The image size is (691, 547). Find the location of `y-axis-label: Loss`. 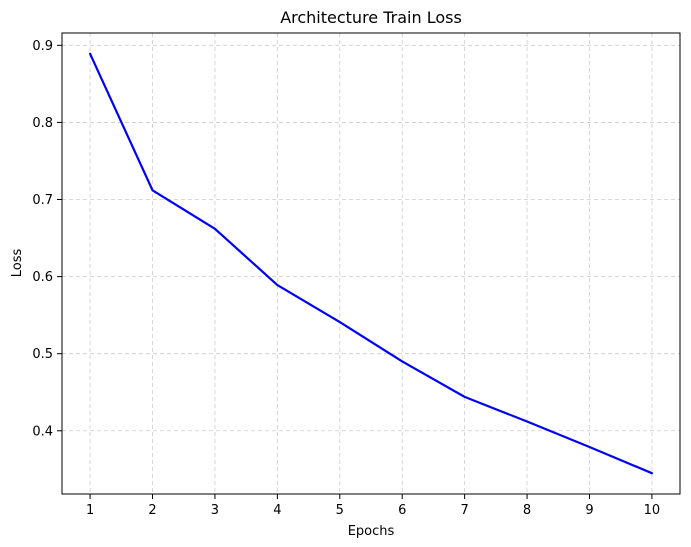

y-axis-label: Loss is located at coordinates (17, 263).